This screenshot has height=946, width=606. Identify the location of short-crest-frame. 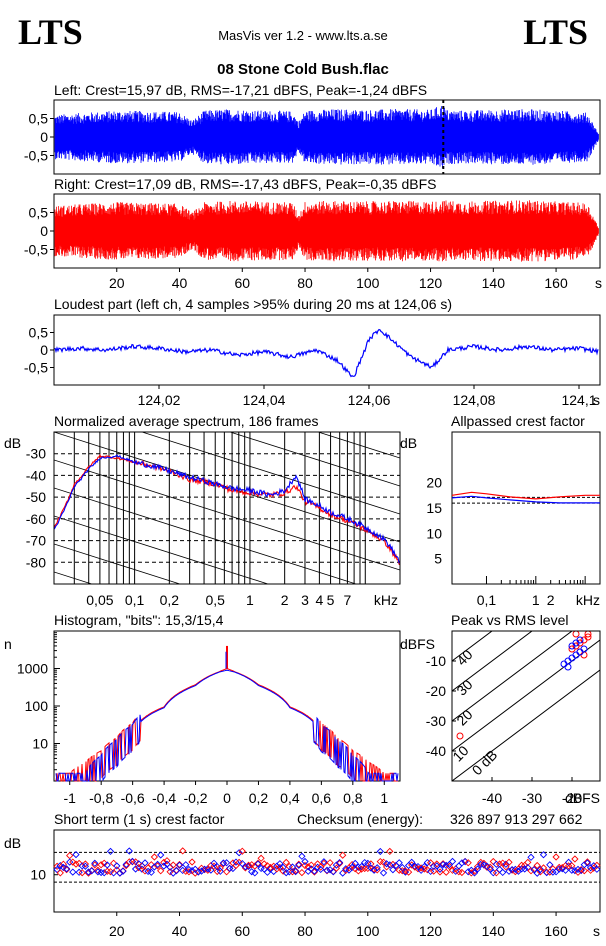
(327, 871).